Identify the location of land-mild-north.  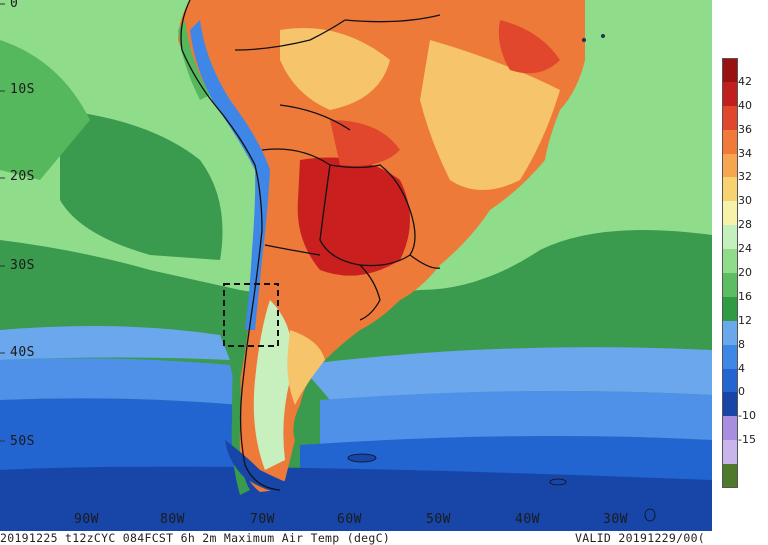
(335, 69).